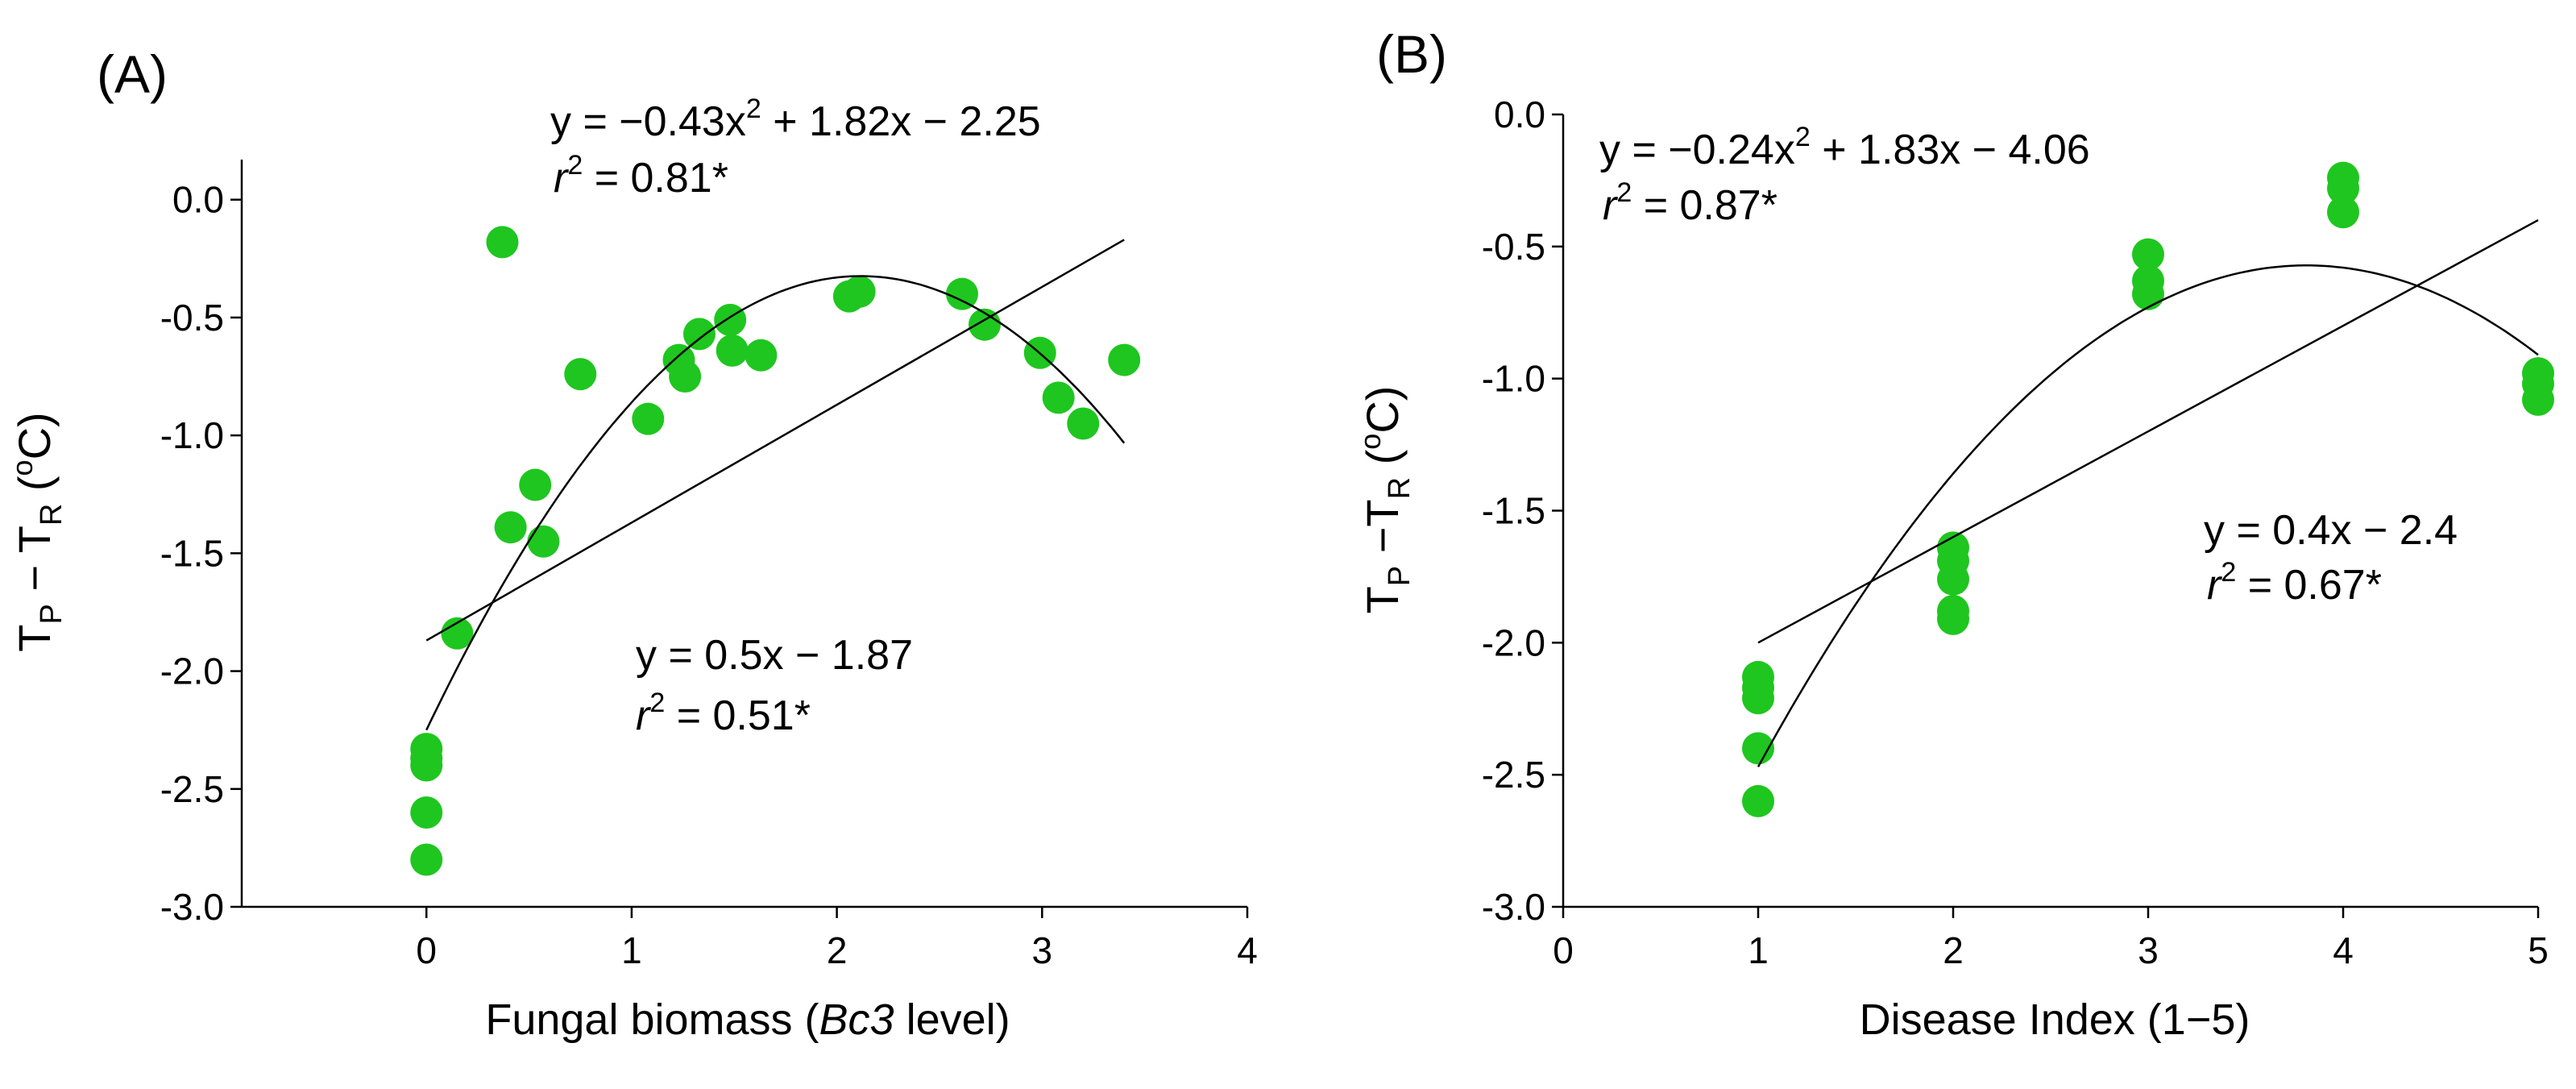 Image resolution: width=2576 pixels, height=1089 pixels. I want to click on panel-a-y-ticks: 0.0 -0.5 -1.0 -1.5 -2.0 -2.5 -3.0, so click(201, 553).